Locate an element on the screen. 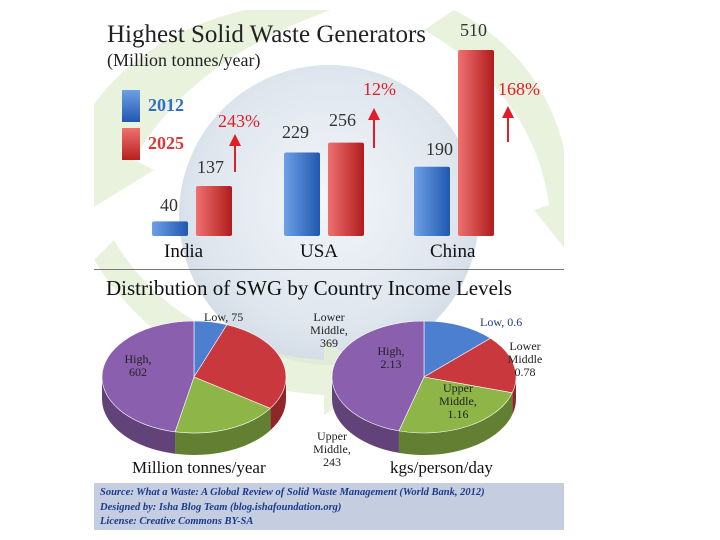 The width and height of the screenshot is (720, 540). pie1-label-lower-middle: Lower Middle, 369 is located at coordinates (329, 330).